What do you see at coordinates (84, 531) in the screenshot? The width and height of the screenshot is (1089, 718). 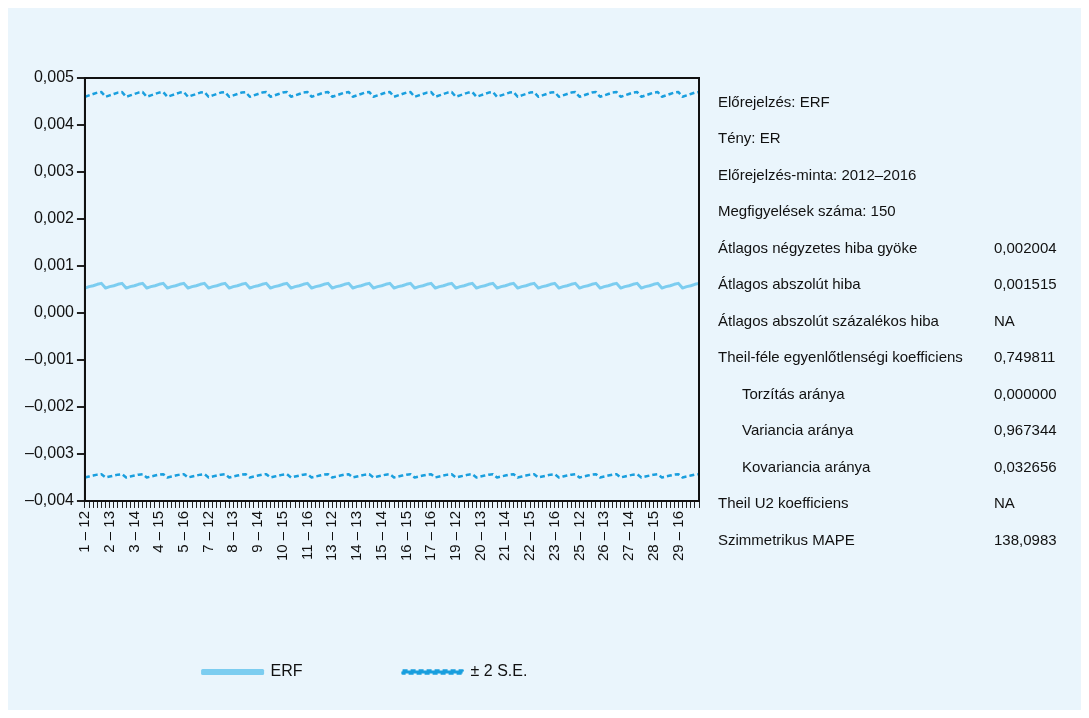 I see `x-tick-label: 1 – 12` at bounding box center [84, 531].